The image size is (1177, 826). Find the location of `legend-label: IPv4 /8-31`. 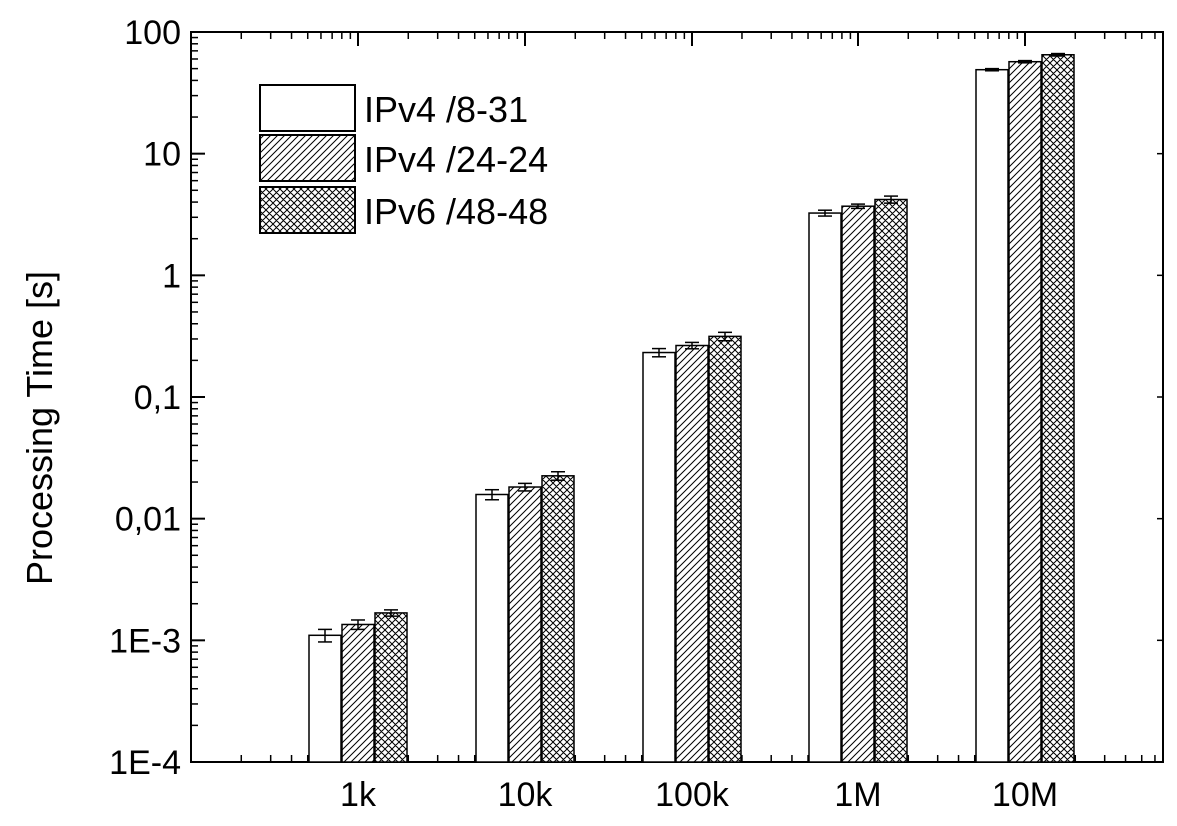

legend-label: IPv4 /8-31 is located at coordinates (446, 109).